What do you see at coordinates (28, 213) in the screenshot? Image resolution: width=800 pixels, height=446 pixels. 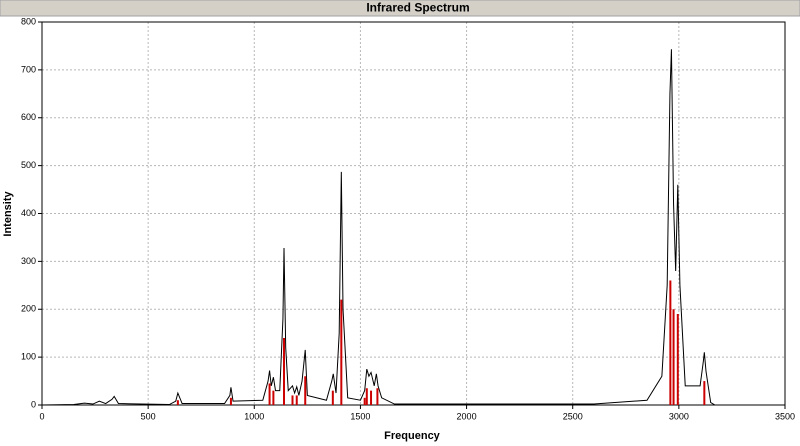 I see `y-tick-label: 400` at bounding box center [28, 213].